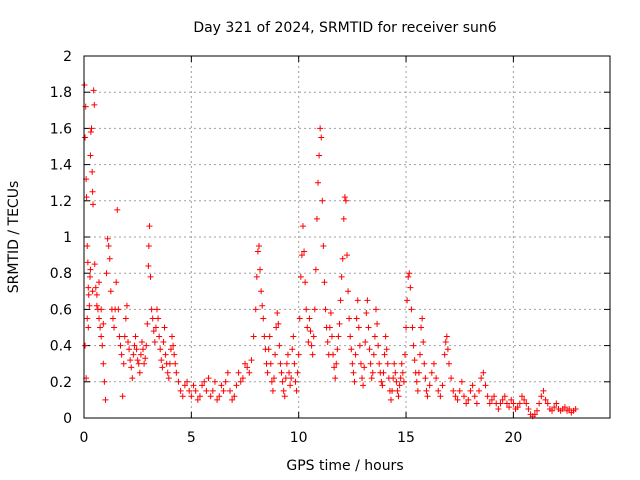 This screenshot has width=640, height=480. Describe the element at coordinates (61, 310) in the screenshot. I see `y-tick-label: 0.6` at that location.